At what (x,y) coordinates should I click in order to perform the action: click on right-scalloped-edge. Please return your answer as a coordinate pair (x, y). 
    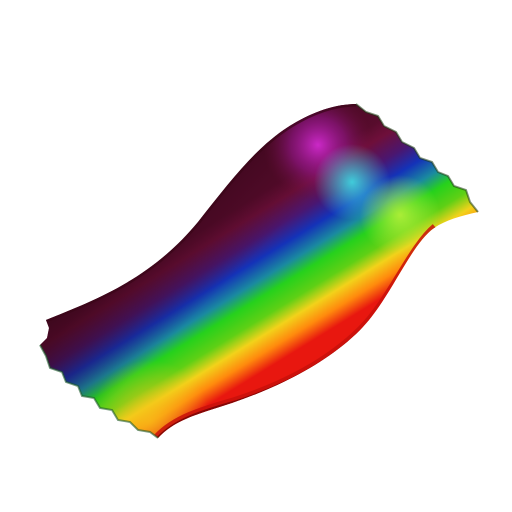
    Looking at the image, I should click on (417, 158).